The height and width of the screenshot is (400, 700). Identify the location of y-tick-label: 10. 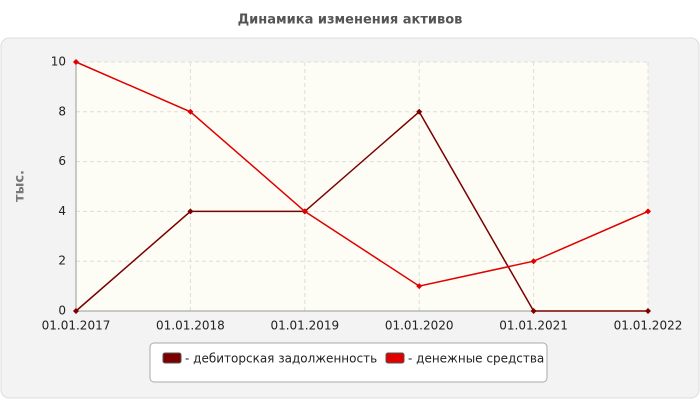
(58, 62).